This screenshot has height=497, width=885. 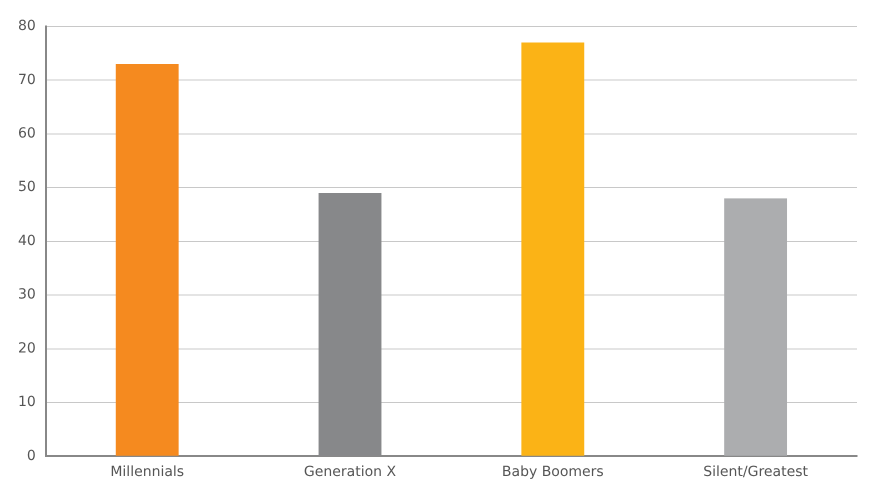 What do you see at coordinates (27, 240) in the screenshot?
I see `y-tick-label: 40` at bounding box center [27, 240].